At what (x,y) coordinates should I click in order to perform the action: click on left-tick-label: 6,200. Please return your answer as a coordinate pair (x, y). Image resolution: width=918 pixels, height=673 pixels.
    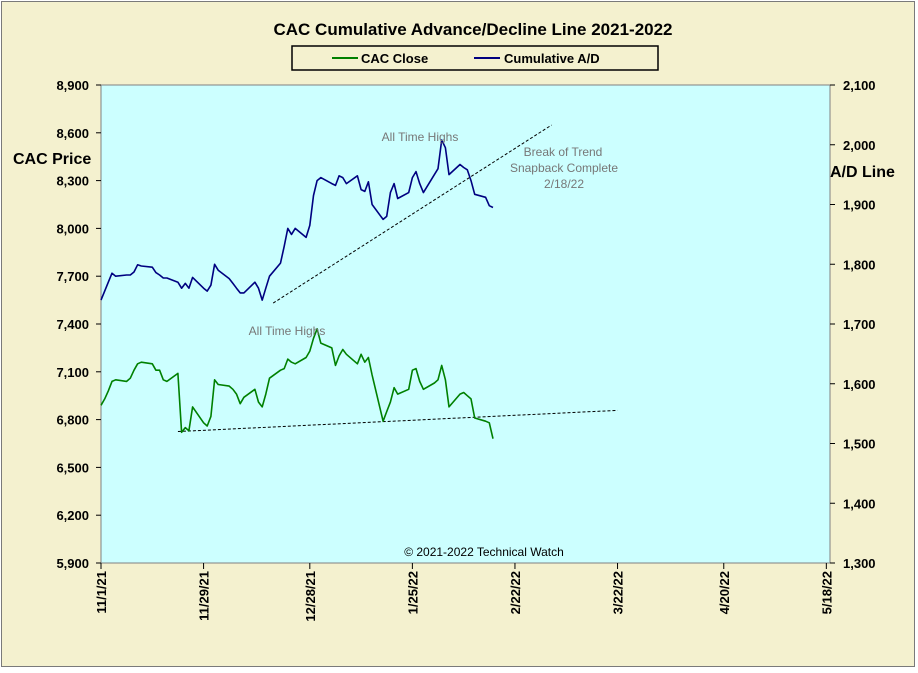
    Looking at the image, I should click on (72, 515).